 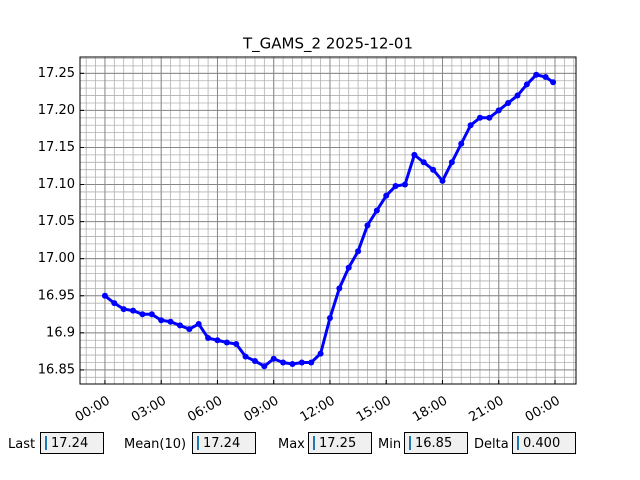 I want to click on y-tick-label: 16.9, so click(x=60, y=332).